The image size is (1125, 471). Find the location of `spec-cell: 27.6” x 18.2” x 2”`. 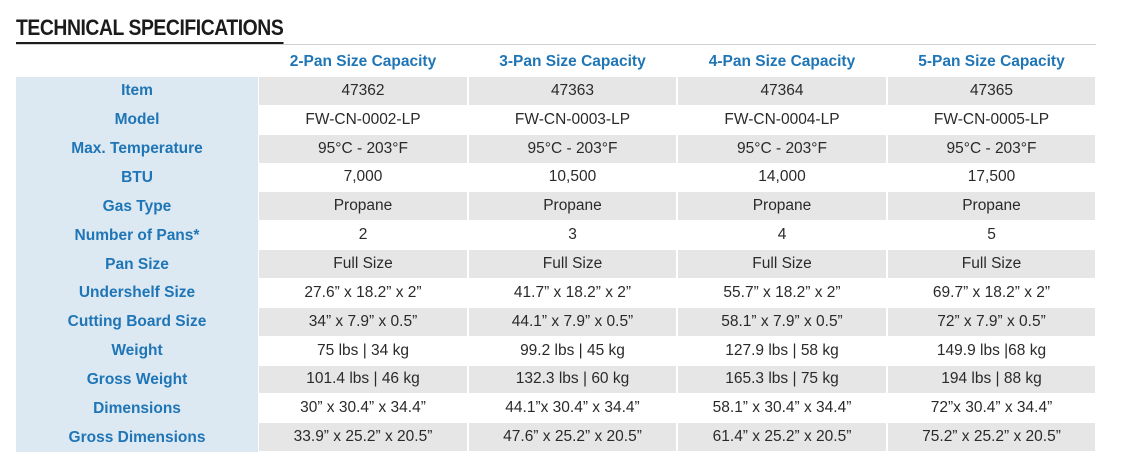

spec-cell: 27.6” x 18.2” x 2” is located at coordinates (363, 292).